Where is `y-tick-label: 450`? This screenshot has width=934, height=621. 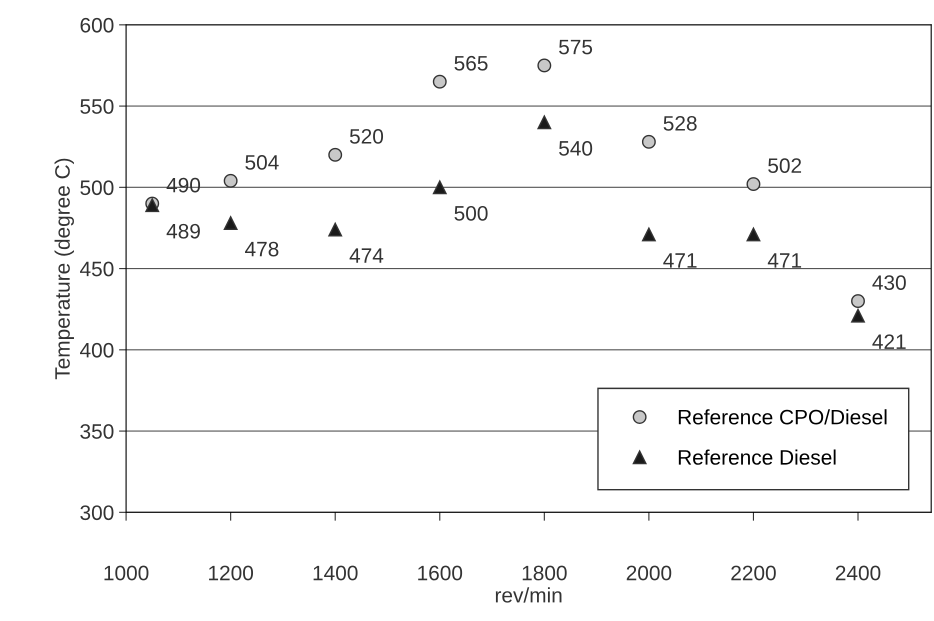
y-tick-label: 450 is located at coordinates (97, 269).